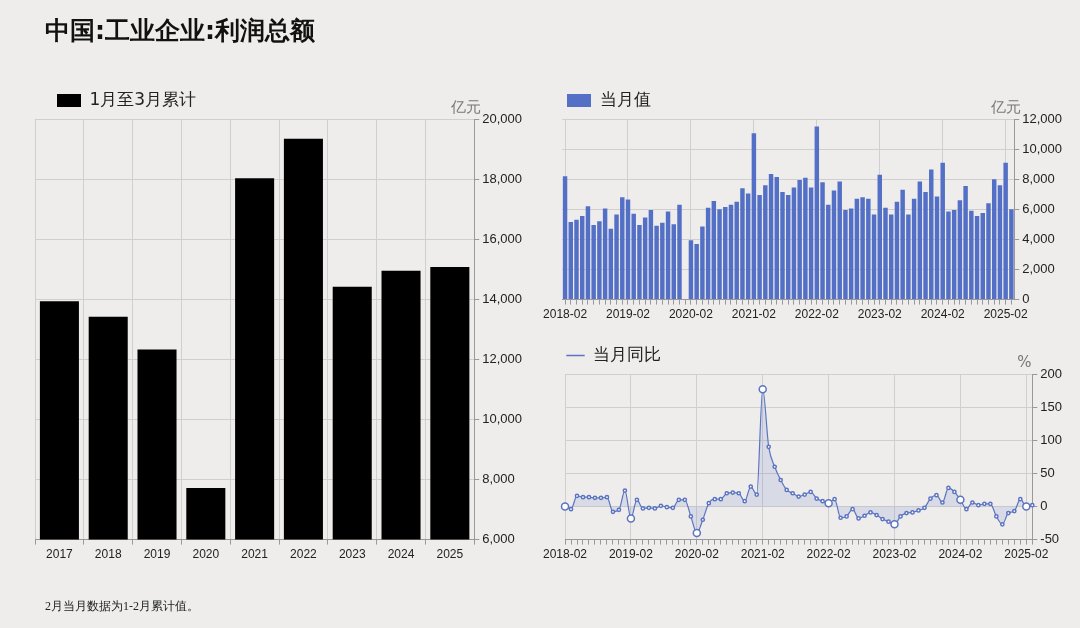 The width and height of the screenshot is (1080, 628). What do you see at coordinates (1050, 539) in the screenshot?
I see `y-tick-label: -50` at bounding box center [1050, 539].